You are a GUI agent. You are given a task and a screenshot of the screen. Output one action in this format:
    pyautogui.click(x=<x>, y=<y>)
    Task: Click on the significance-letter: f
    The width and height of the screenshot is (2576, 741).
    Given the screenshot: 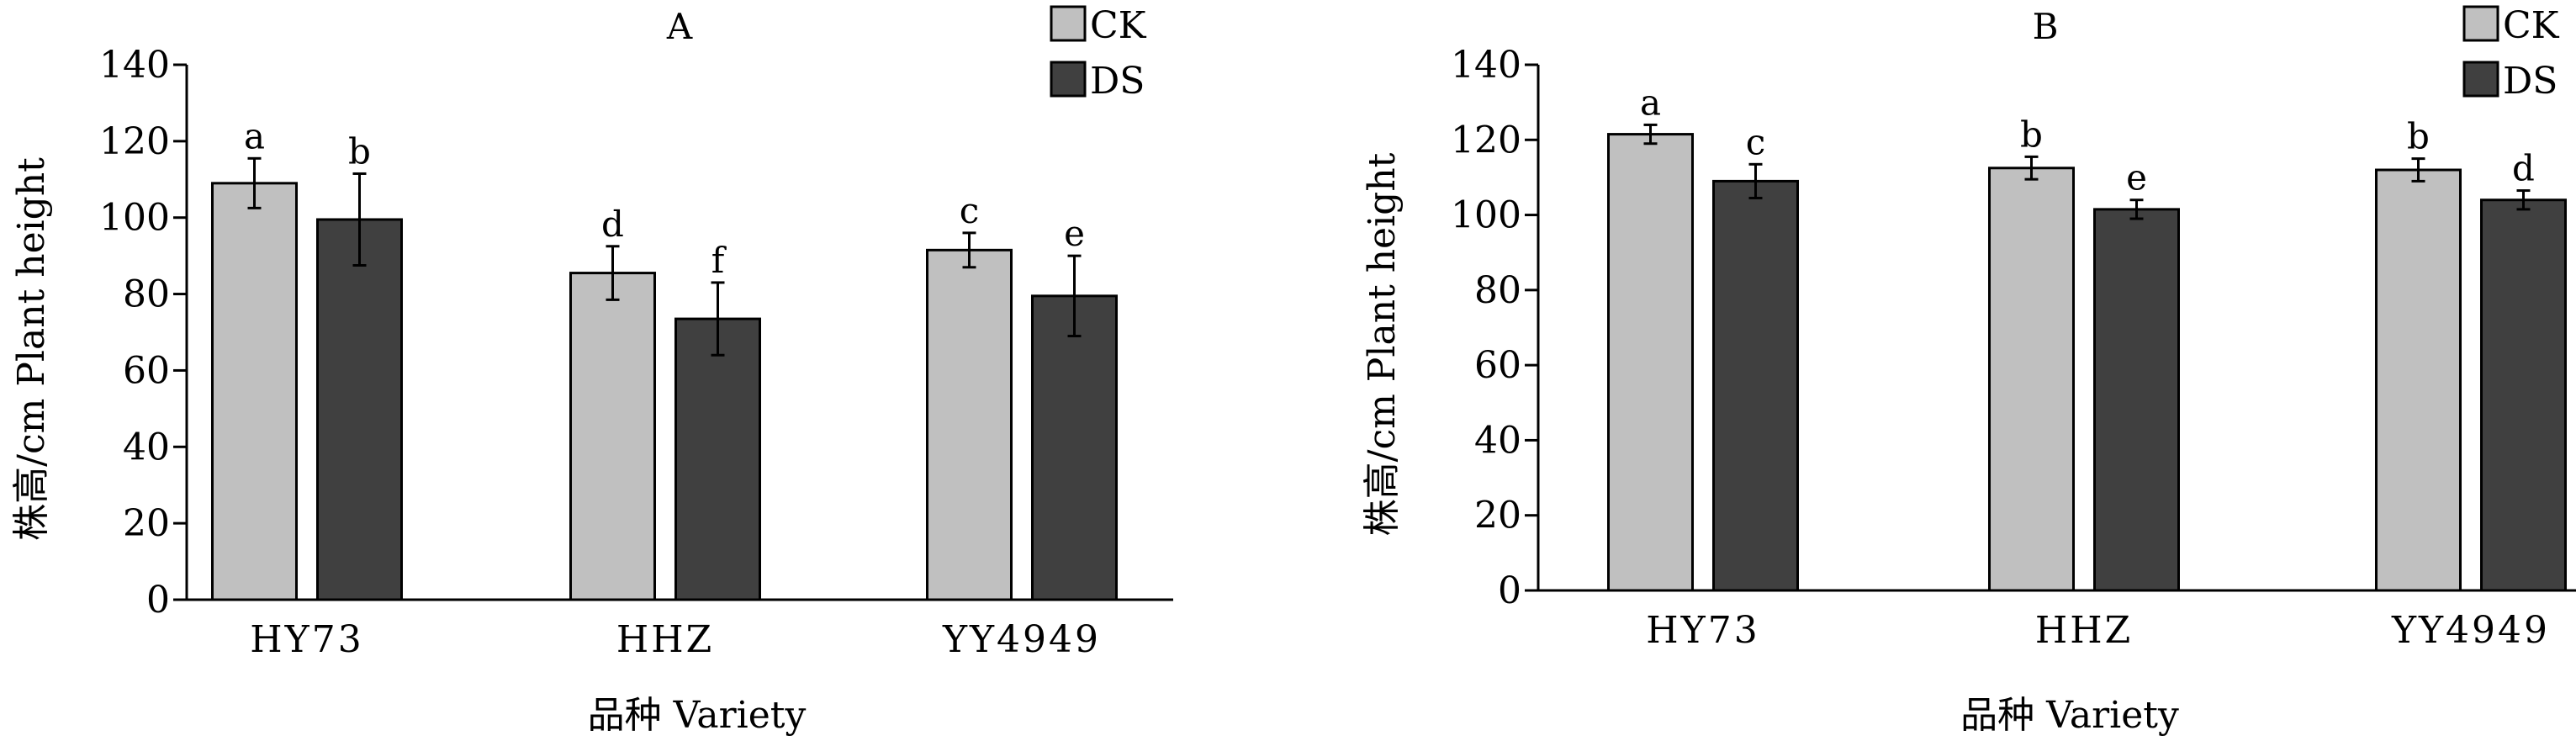 What is the action you would take?
    pyautogui.click(x=719, y=260)
    